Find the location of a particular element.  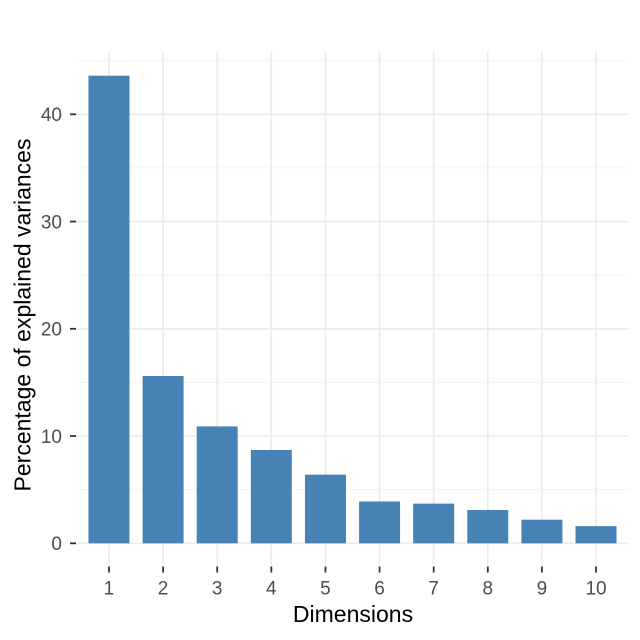

y-axis-title: Percentage of explained variances is located at coordinates (22, 315).